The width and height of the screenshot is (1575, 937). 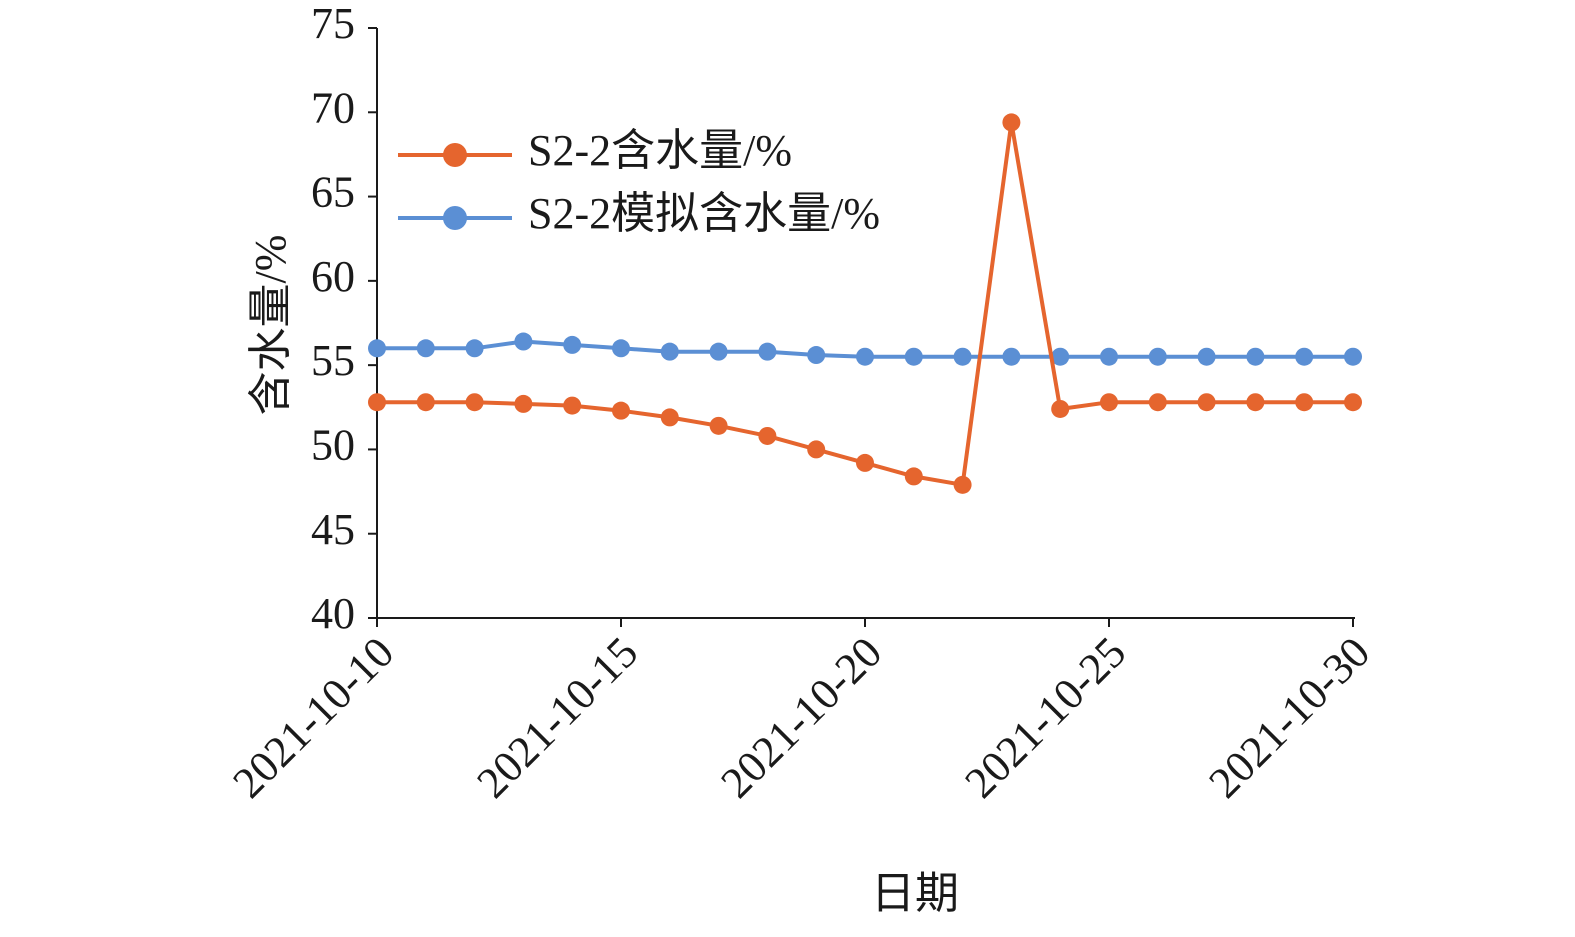 I want to click on x-tick-label: 2021-10-20, so click(x=801, y=718).